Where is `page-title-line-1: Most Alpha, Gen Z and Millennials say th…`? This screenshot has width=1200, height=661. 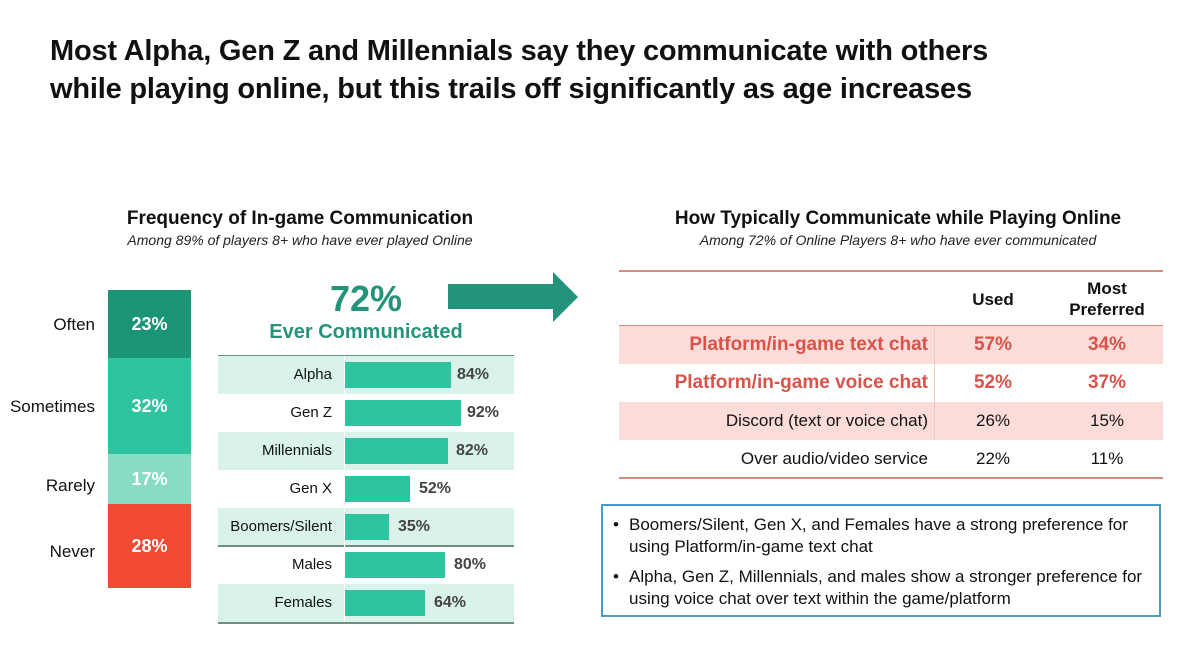
page-title-line-1: Most Alpha, Gen Z and Millennials say th… is located at coordinates (519, 51).